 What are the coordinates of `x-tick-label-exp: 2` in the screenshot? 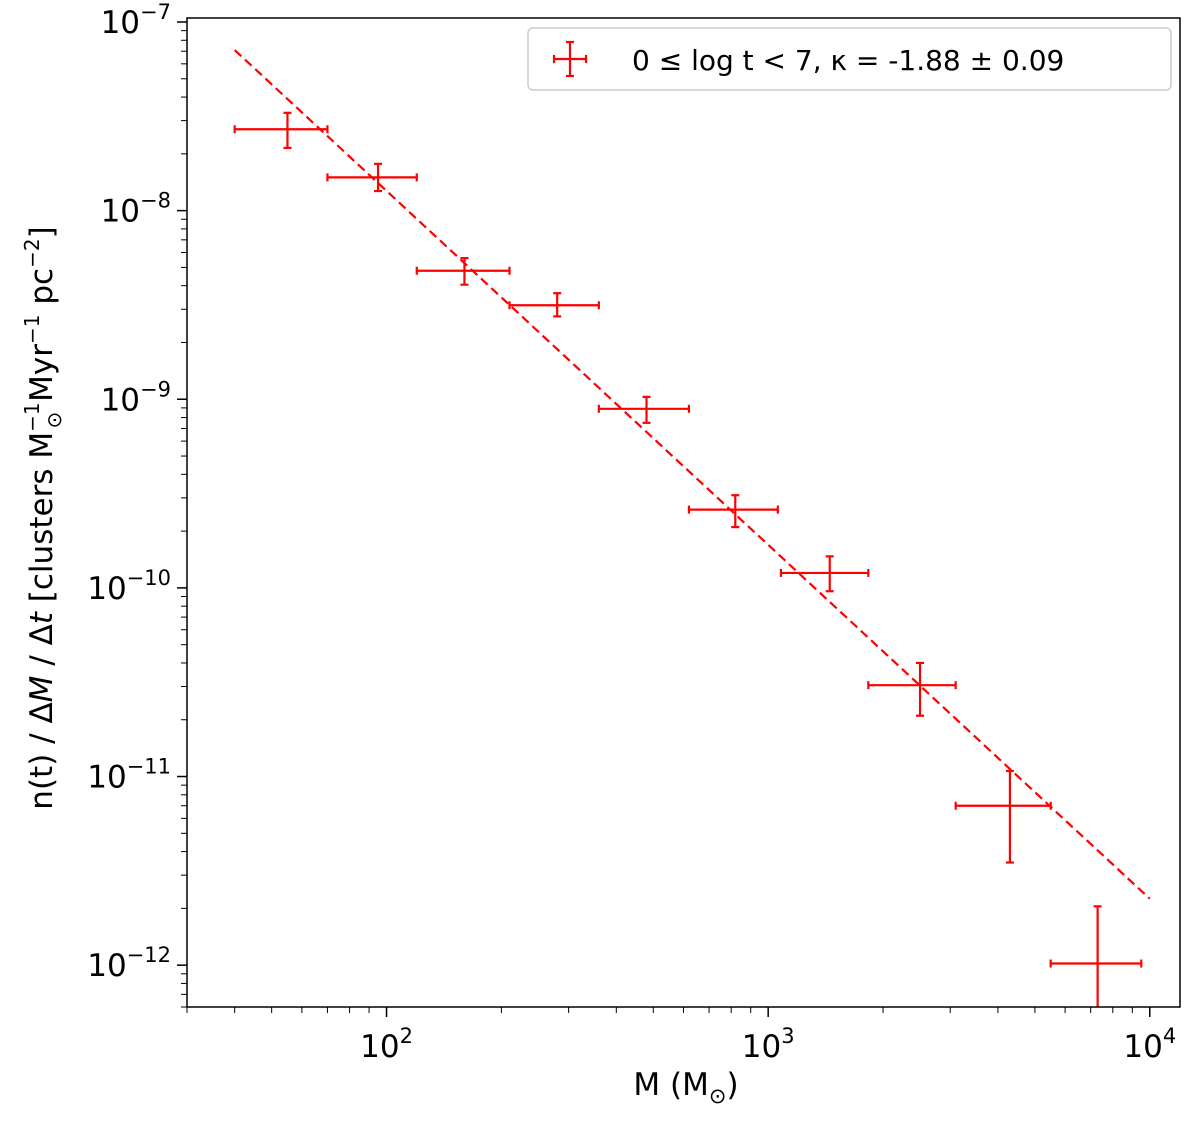 It's located at (406, 1036).